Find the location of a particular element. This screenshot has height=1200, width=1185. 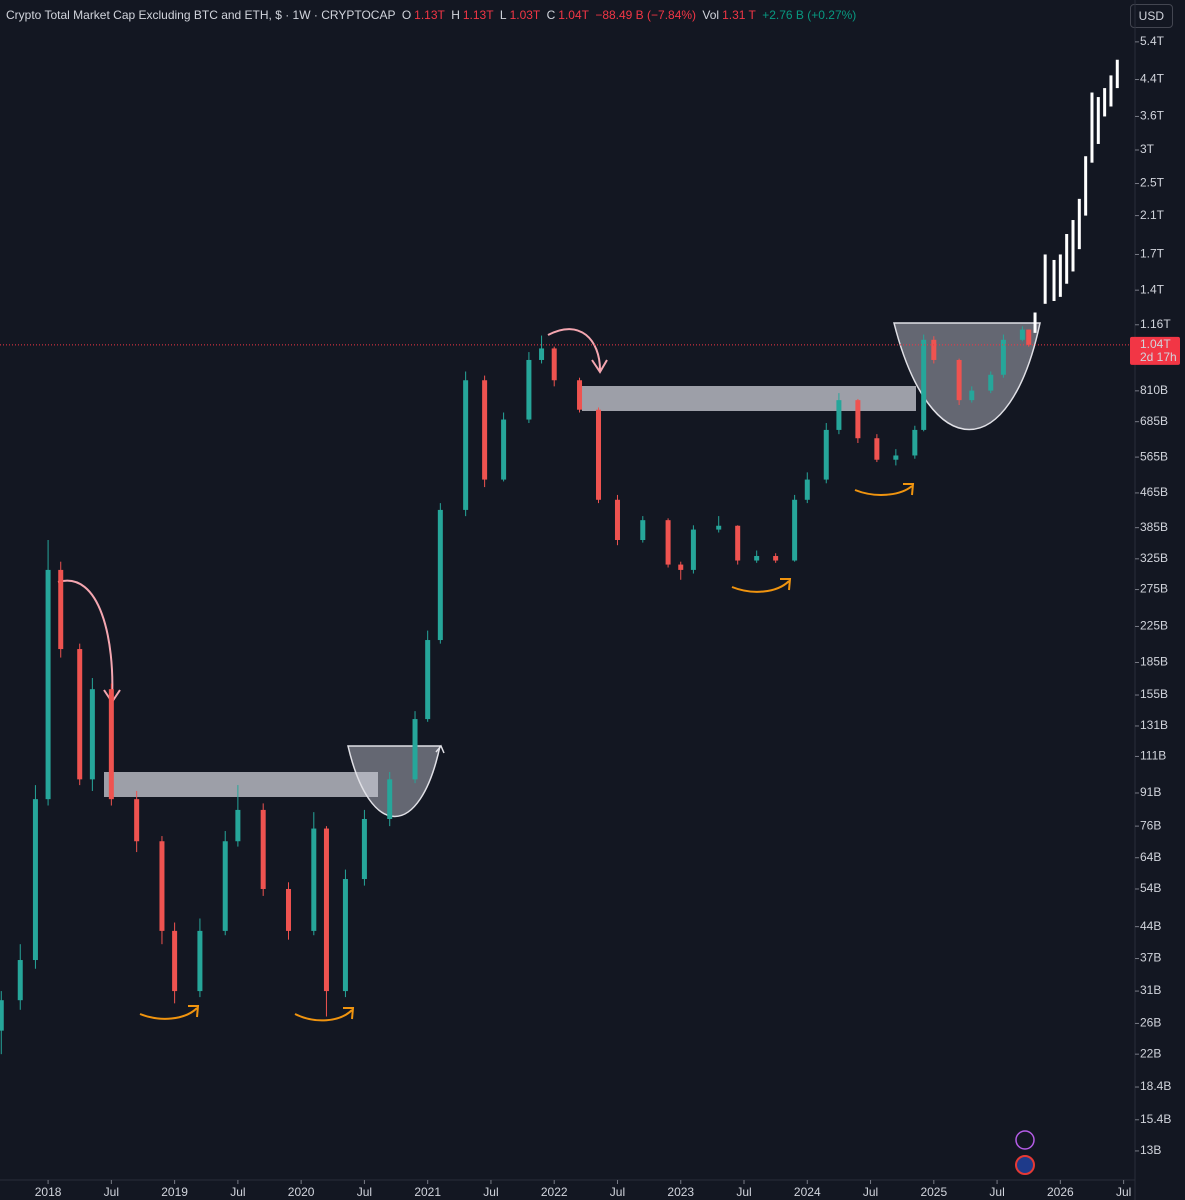

cup is located at coordinates (394, 781).